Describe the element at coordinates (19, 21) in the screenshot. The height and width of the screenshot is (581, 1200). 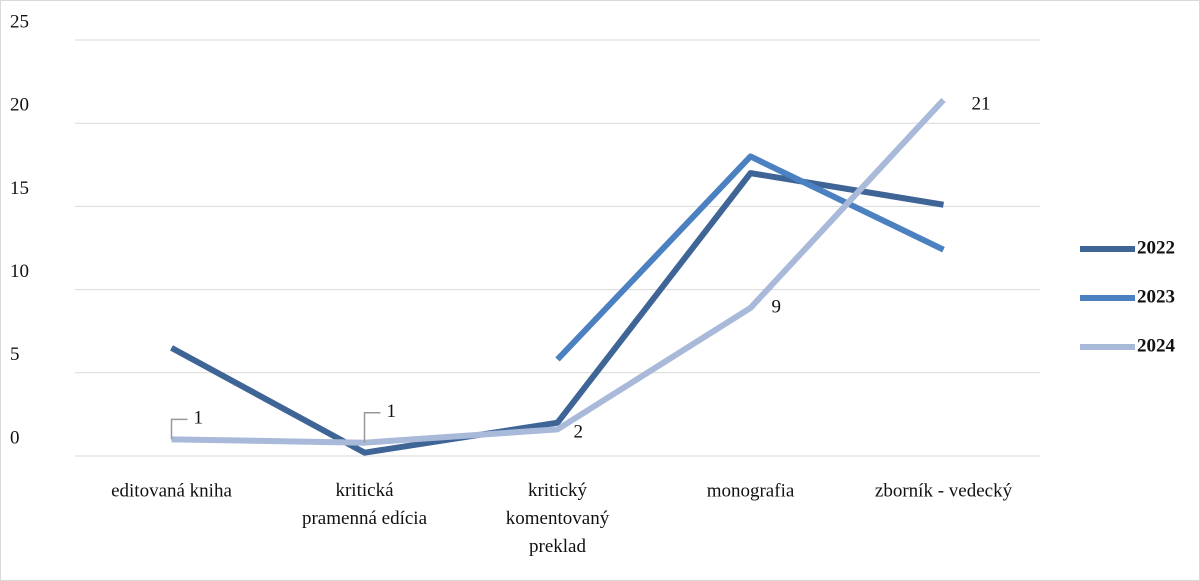
I see `y-tick-label: 25` at that location.